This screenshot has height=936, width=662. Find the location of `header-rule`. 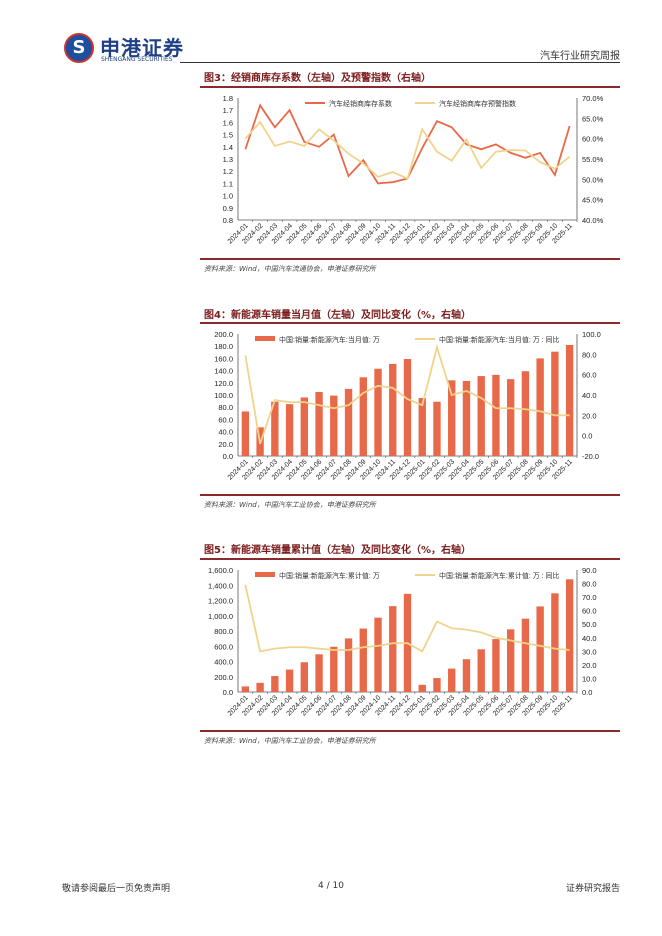

header-rule is located at coordinates (400, 62).